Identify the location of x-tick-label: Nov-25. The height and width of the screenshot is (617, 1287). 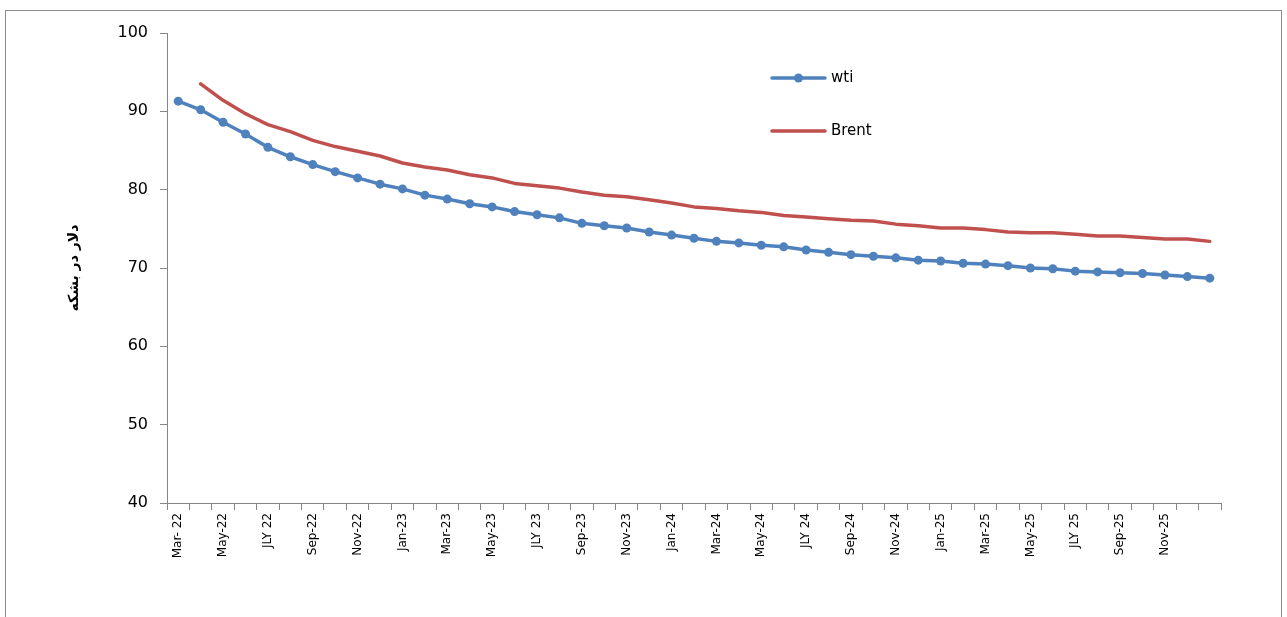
(1164, 534).